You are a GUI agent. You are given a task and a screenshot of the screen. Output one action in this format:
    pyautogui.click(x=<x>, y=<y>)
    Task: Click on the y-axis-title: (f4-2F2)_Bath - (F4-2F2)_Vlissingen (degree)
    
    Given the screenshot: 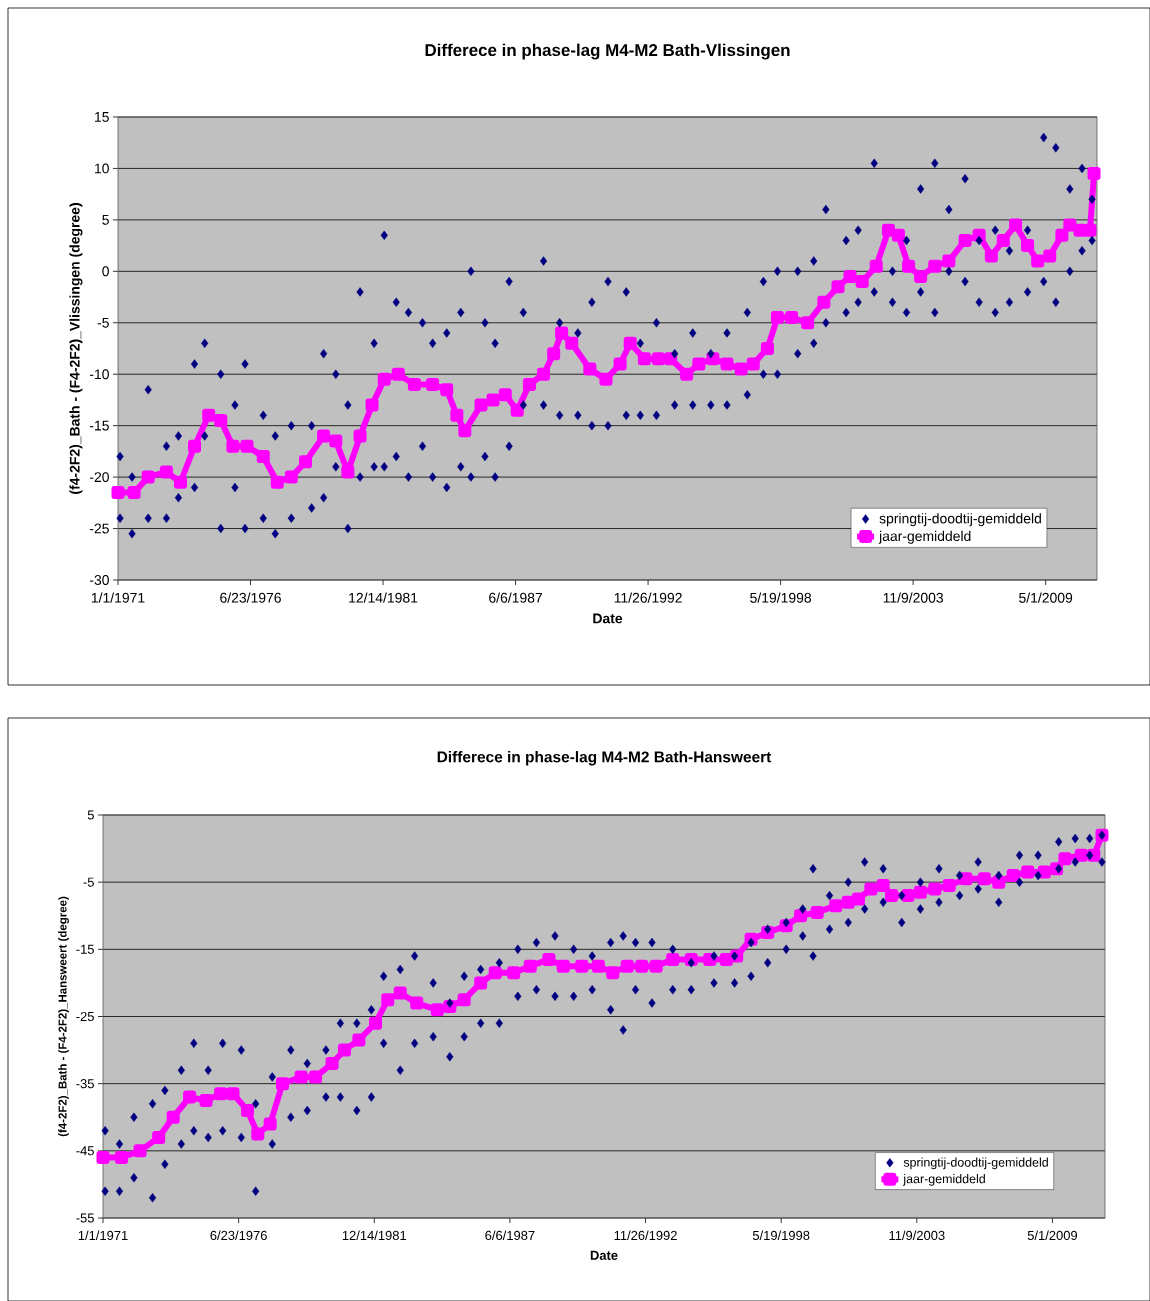 What is the action you would take?
    pyautogui.click(x=76, y=348)
    